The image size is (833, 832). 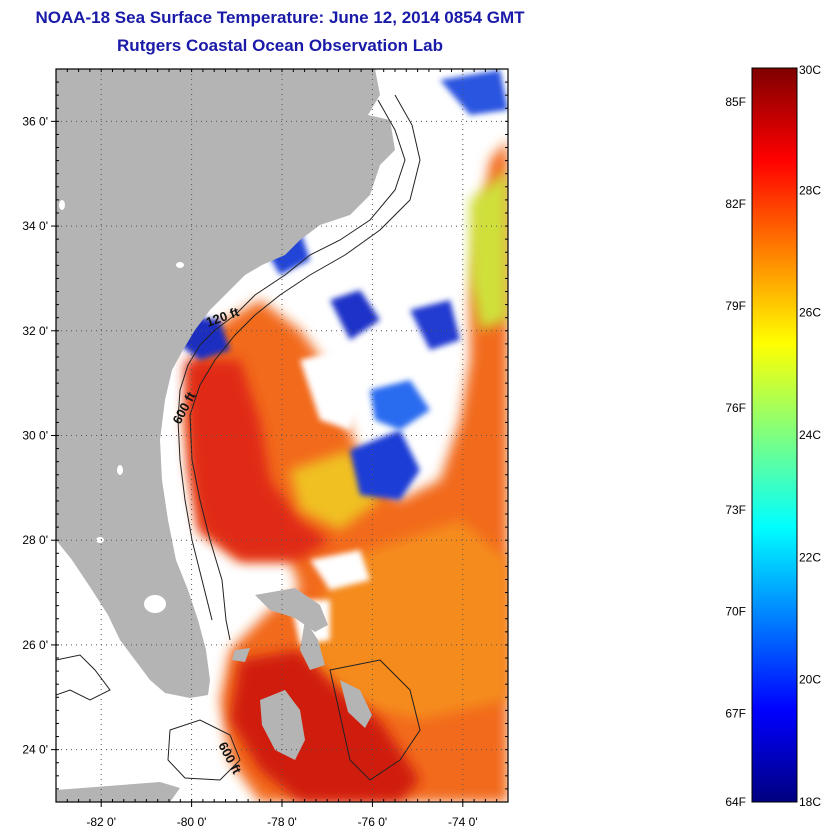 What do you see at coordinates (735, 204) in the screenshot?
I see `colorbar-fahrenheit-label: 82F` at bounding box center [735, 204].